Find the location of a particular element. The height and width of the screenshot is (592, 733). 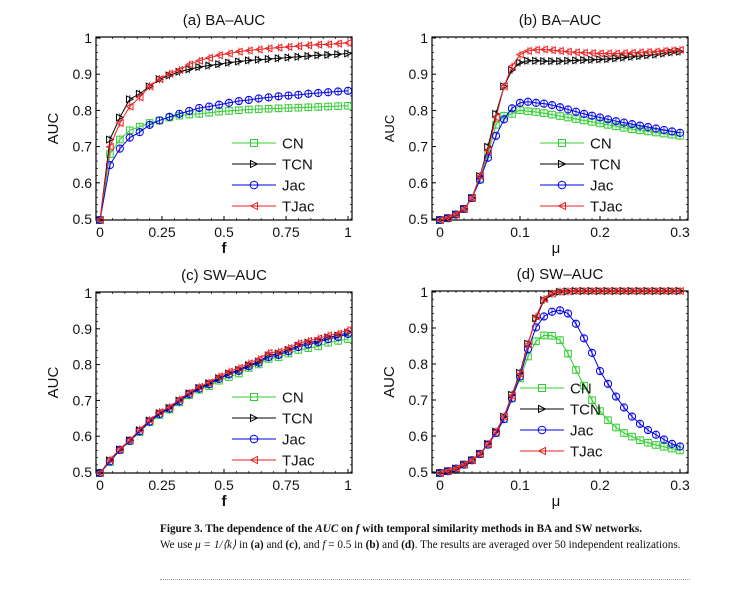

series-tjac is located at coordinates (223, 401).